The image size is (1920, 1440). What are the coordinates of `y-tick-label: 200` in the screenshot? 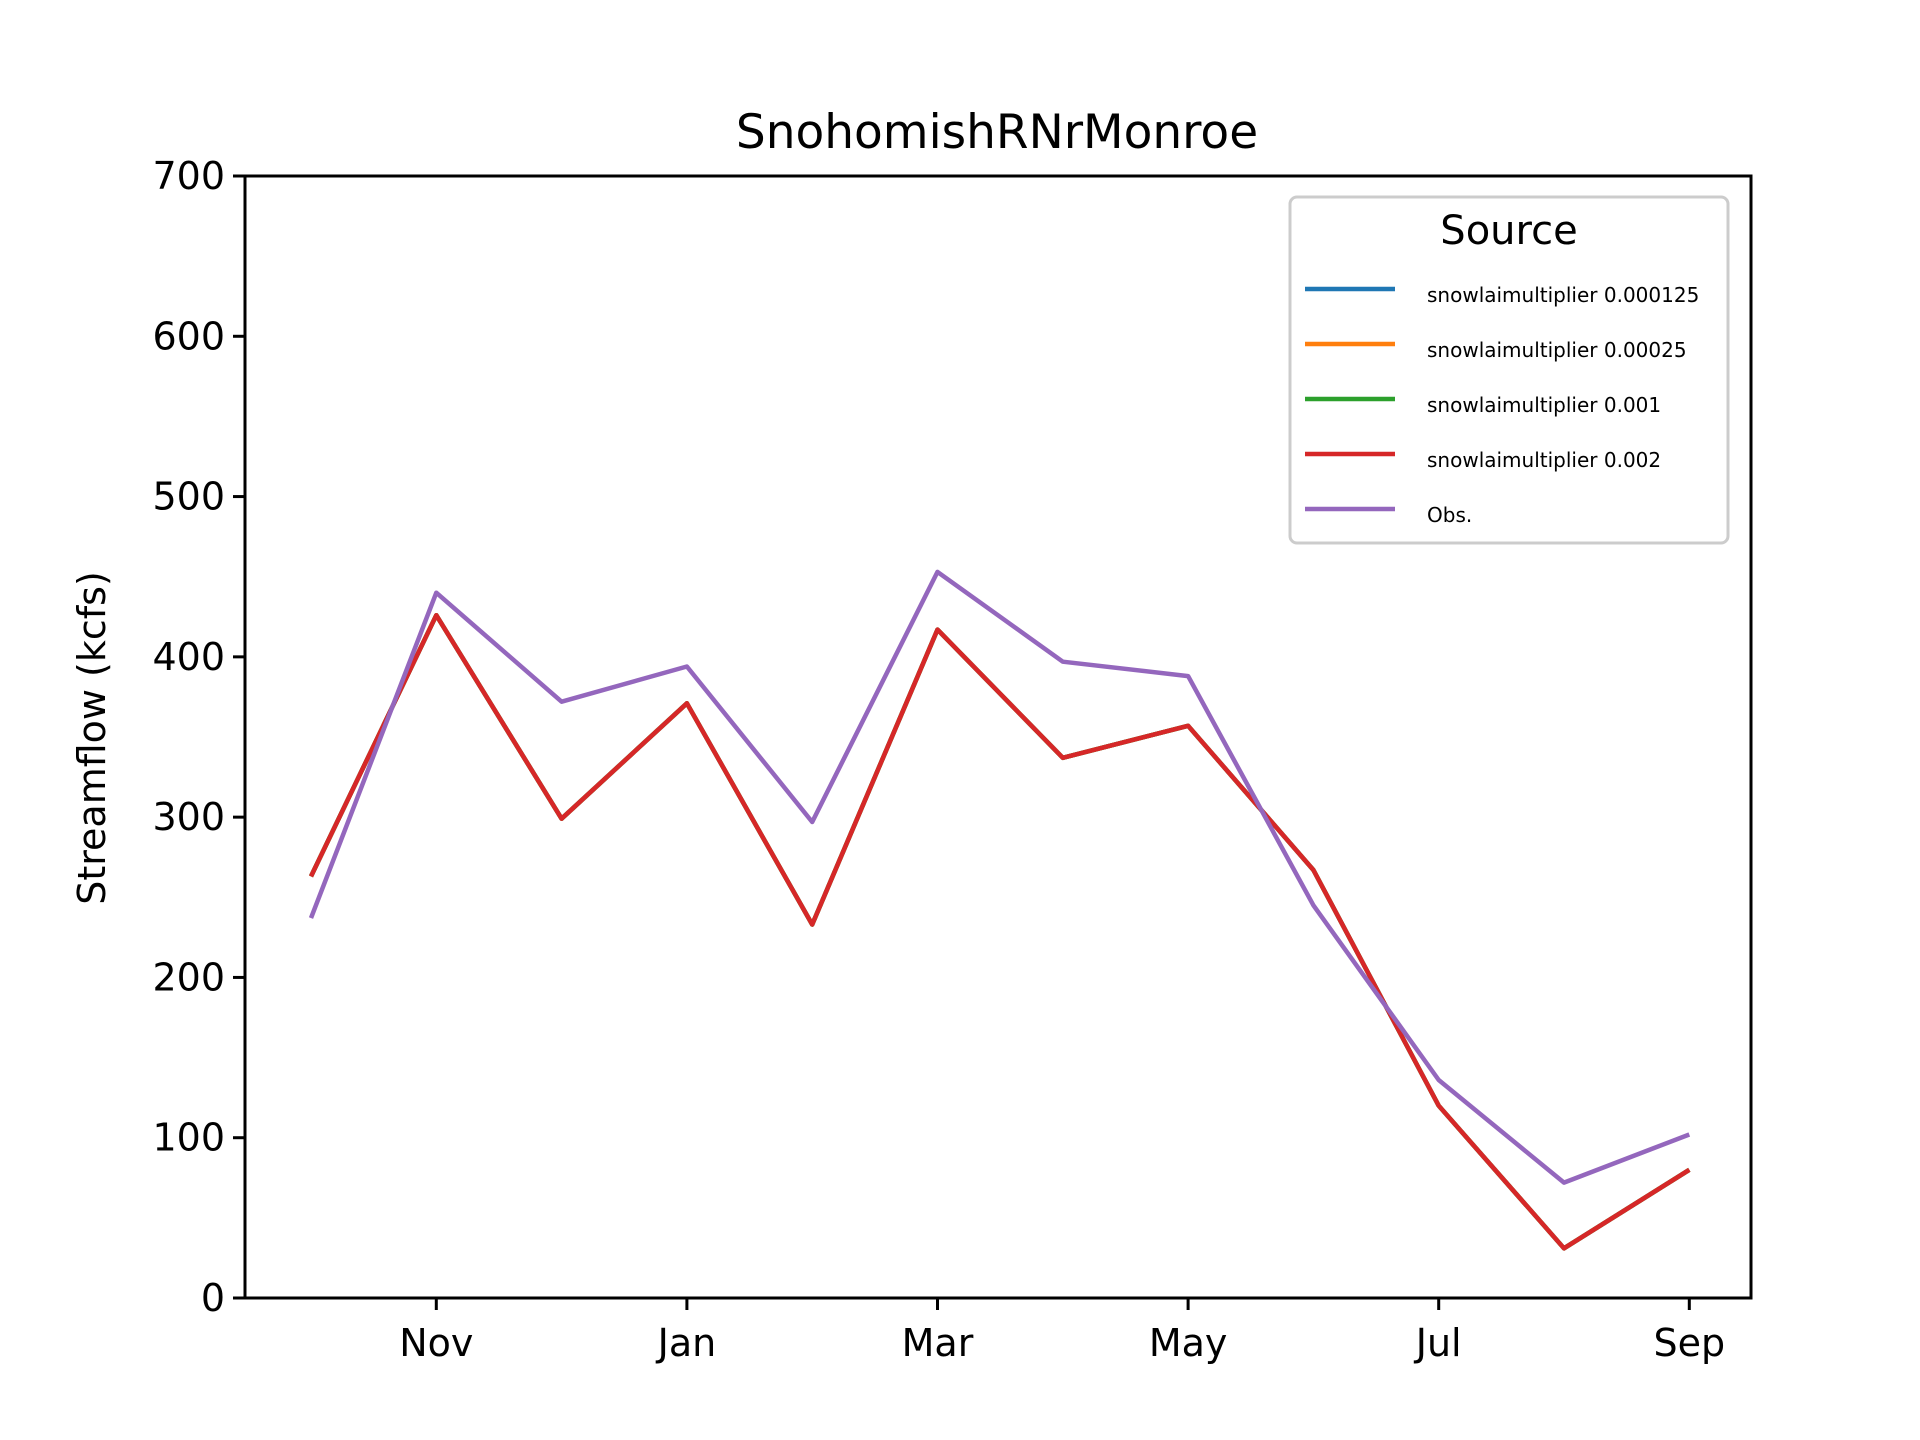 It's located at (188, 977).